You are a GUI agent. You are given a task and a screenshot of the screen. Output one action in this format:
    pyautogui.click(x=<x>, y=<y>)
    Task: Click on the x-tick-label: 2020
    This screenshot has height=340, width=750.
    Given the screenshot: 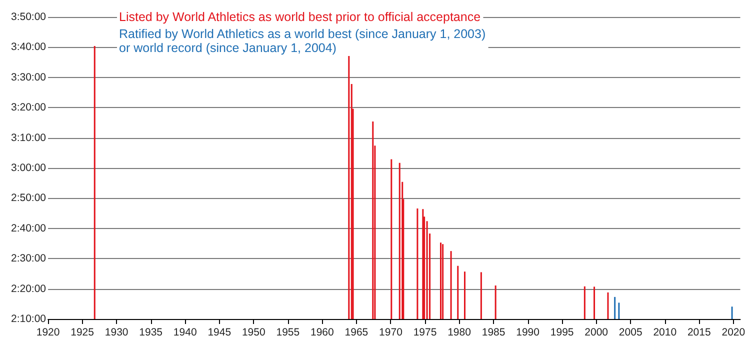 What is the action you would take?
    pyautogui.click(x=734, y=332)
    